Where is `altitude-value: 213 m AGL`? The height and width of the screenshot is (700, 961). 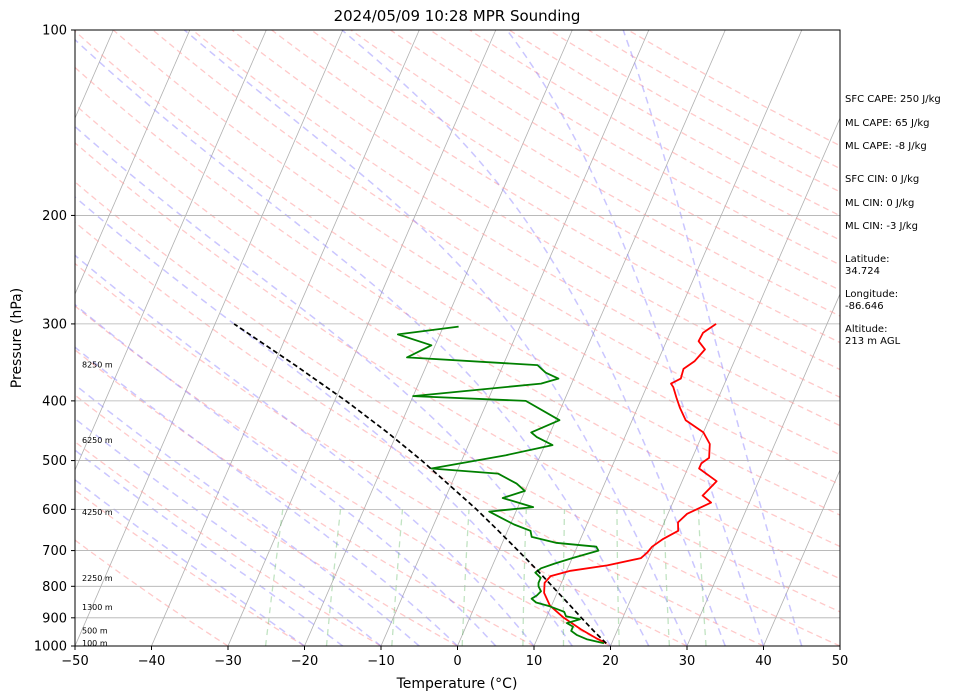 altitude-value: 213 m AGL is located at coordinates (873, 341).